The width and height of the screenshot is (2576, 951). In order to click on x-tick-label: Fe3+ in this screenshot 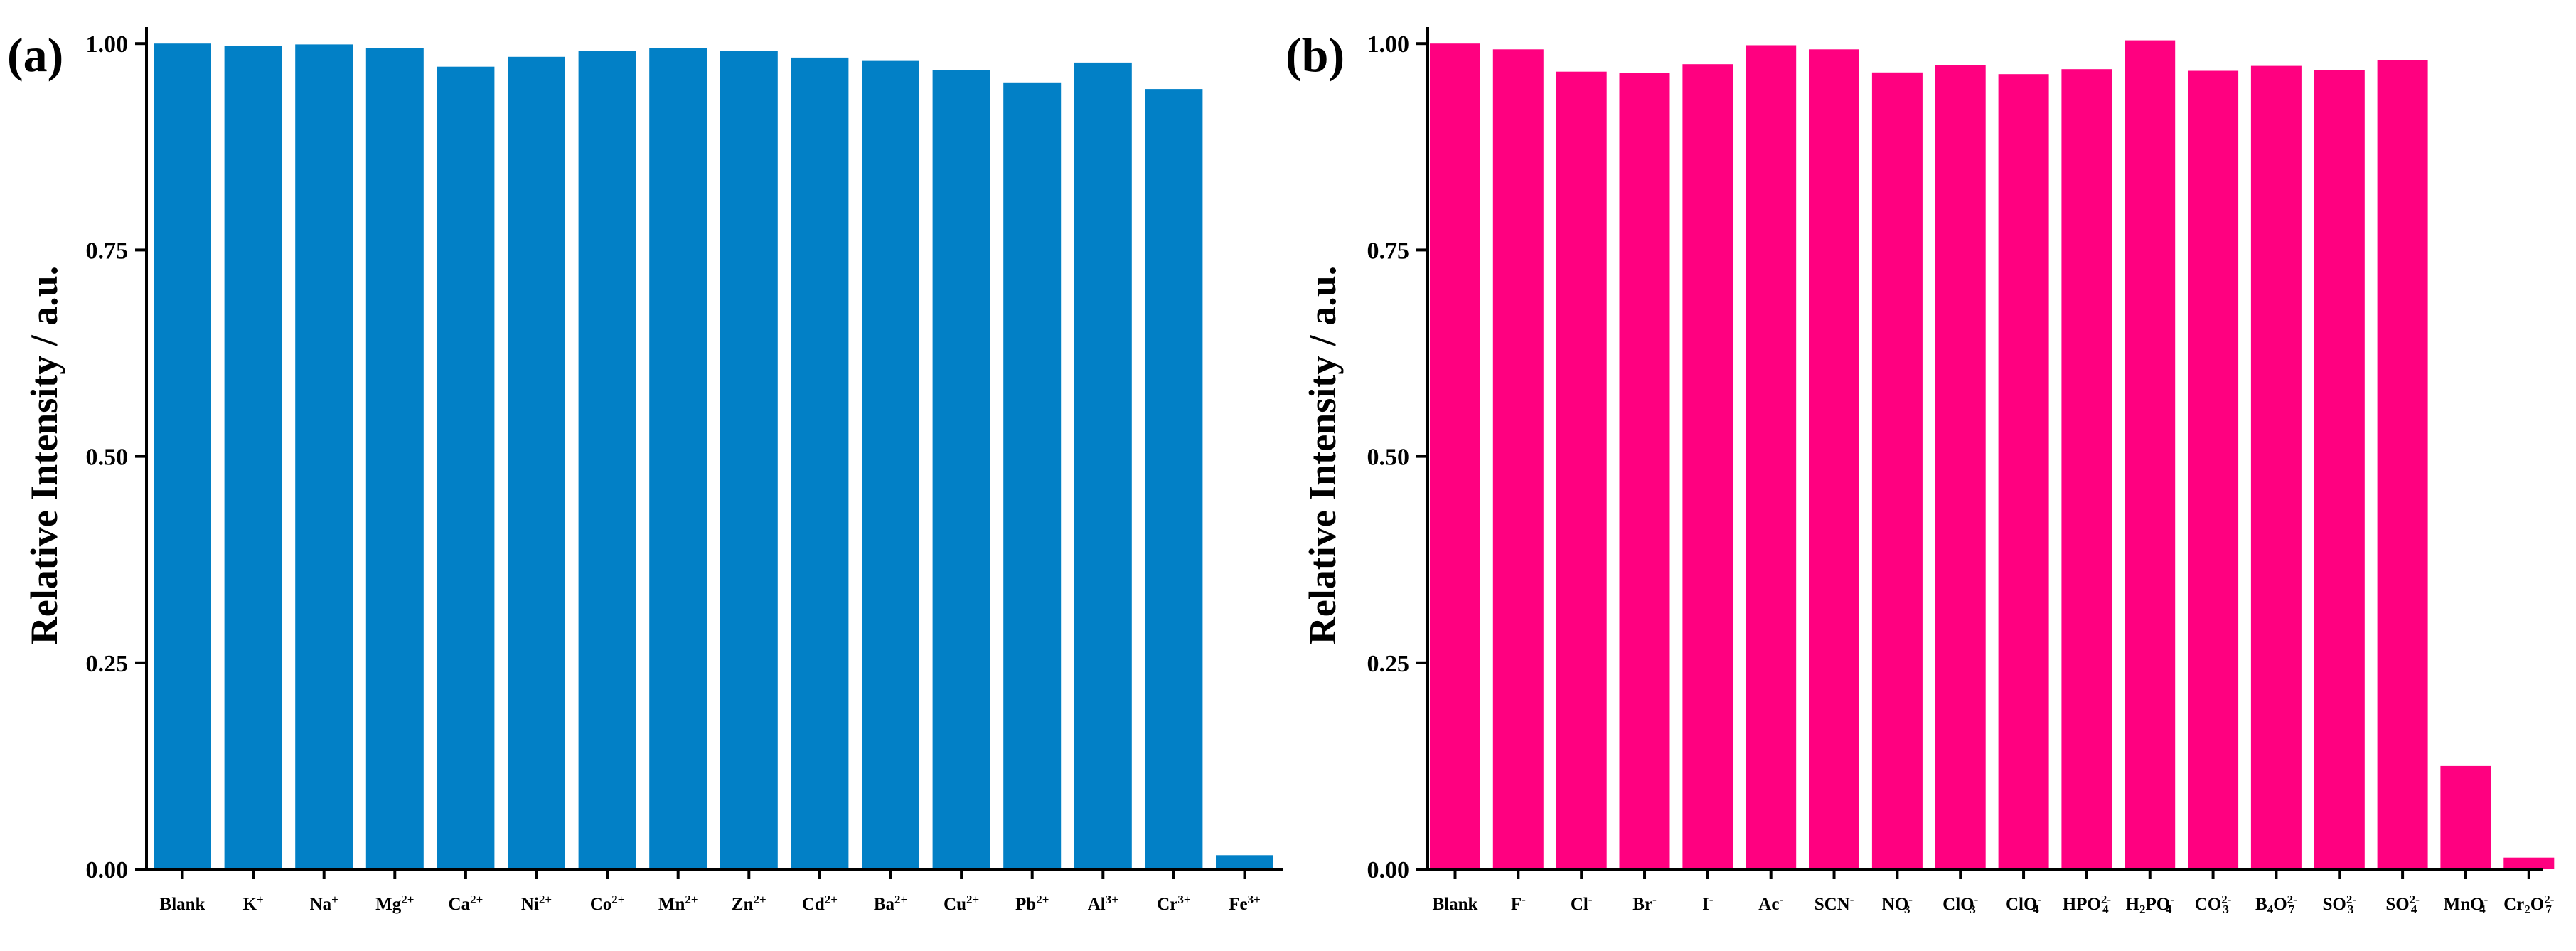, I will do `click(1245, 903)`.